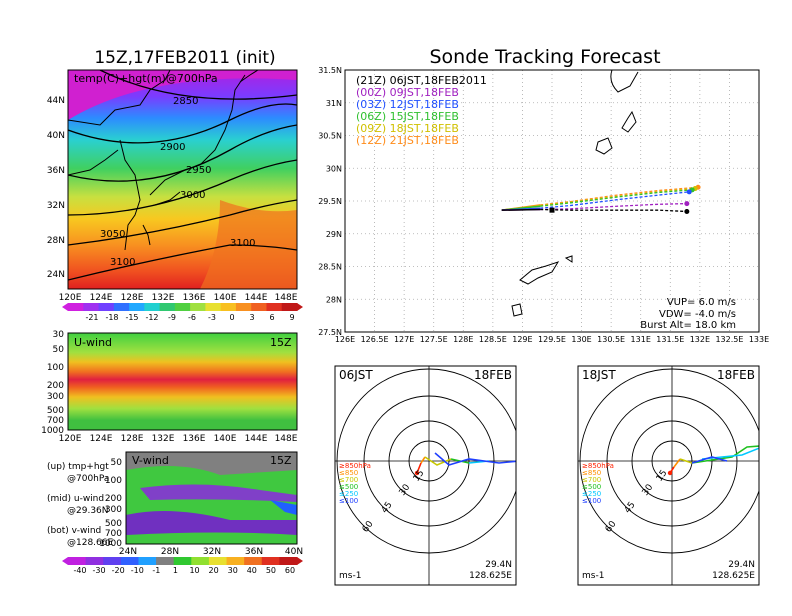 This screenshot has width=792, height=616. I want to click on temp-colorbar-label: -15, so click(131, 317).